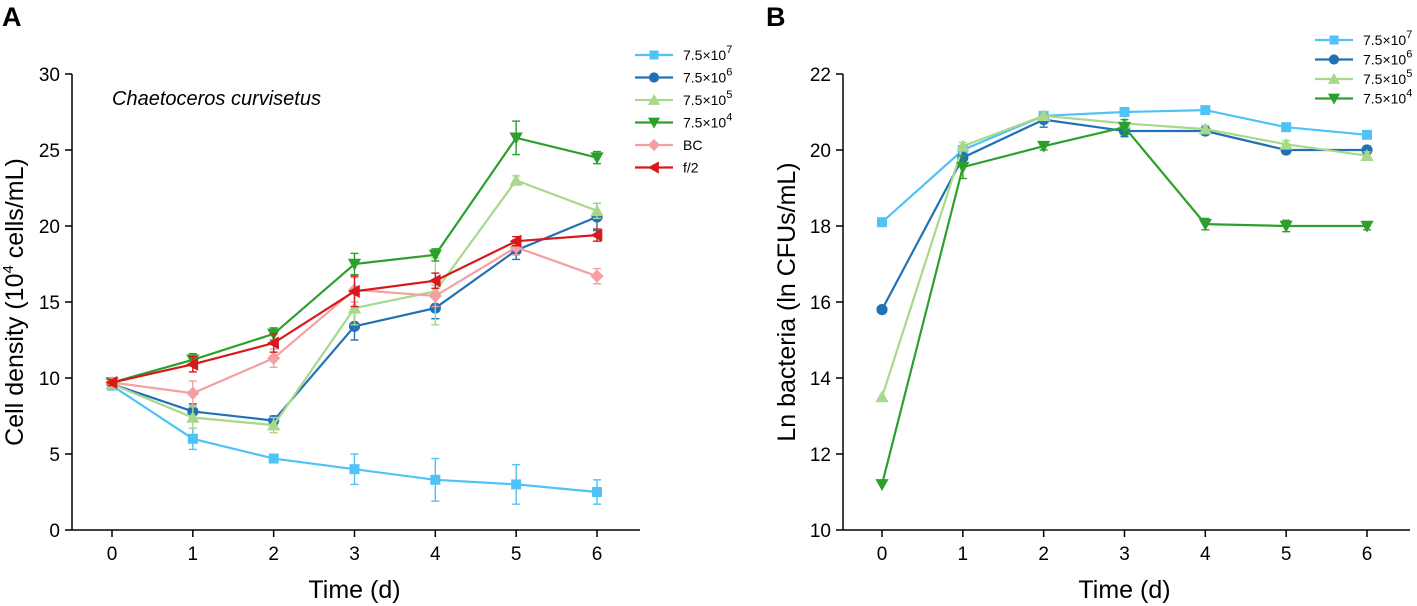  What do you see at coordinates (1124, 214) in the screenshot?
I see `series-line` at bounding box center [1124, 214].